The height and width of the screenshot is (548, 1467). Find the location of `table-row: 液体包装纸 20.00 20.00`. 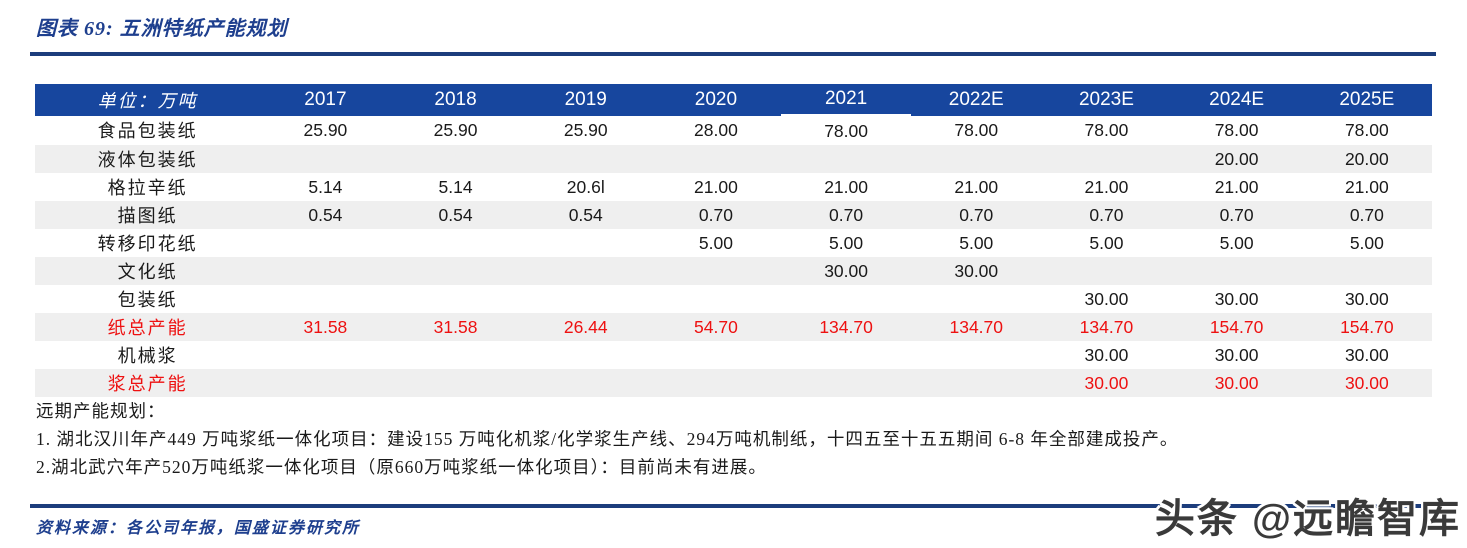

table-row: 液体包装纸 20.00 20.00 is located at coordinates (733, 159).